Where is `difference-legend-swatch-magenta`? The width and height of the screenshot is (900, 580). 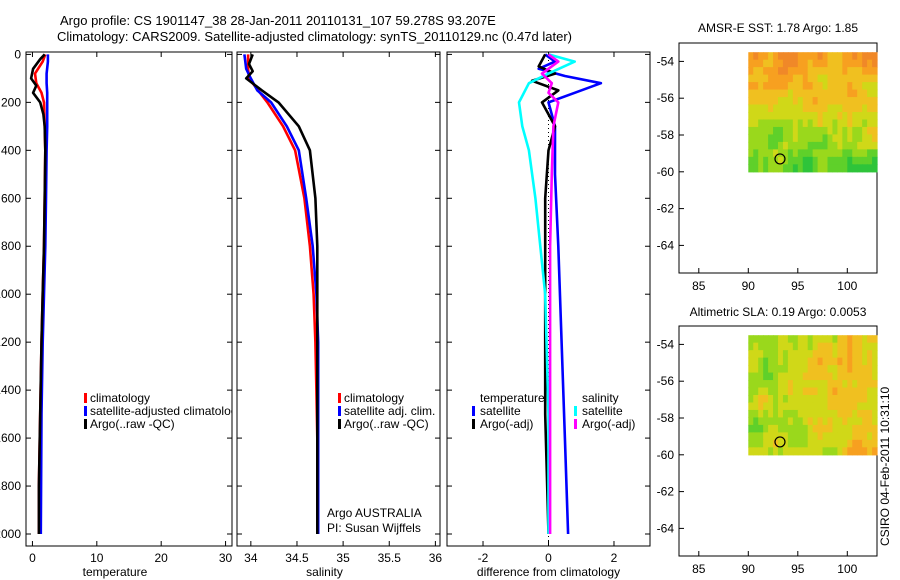 difference-legend-swatch-magenta is located at coordinates (575, 424).